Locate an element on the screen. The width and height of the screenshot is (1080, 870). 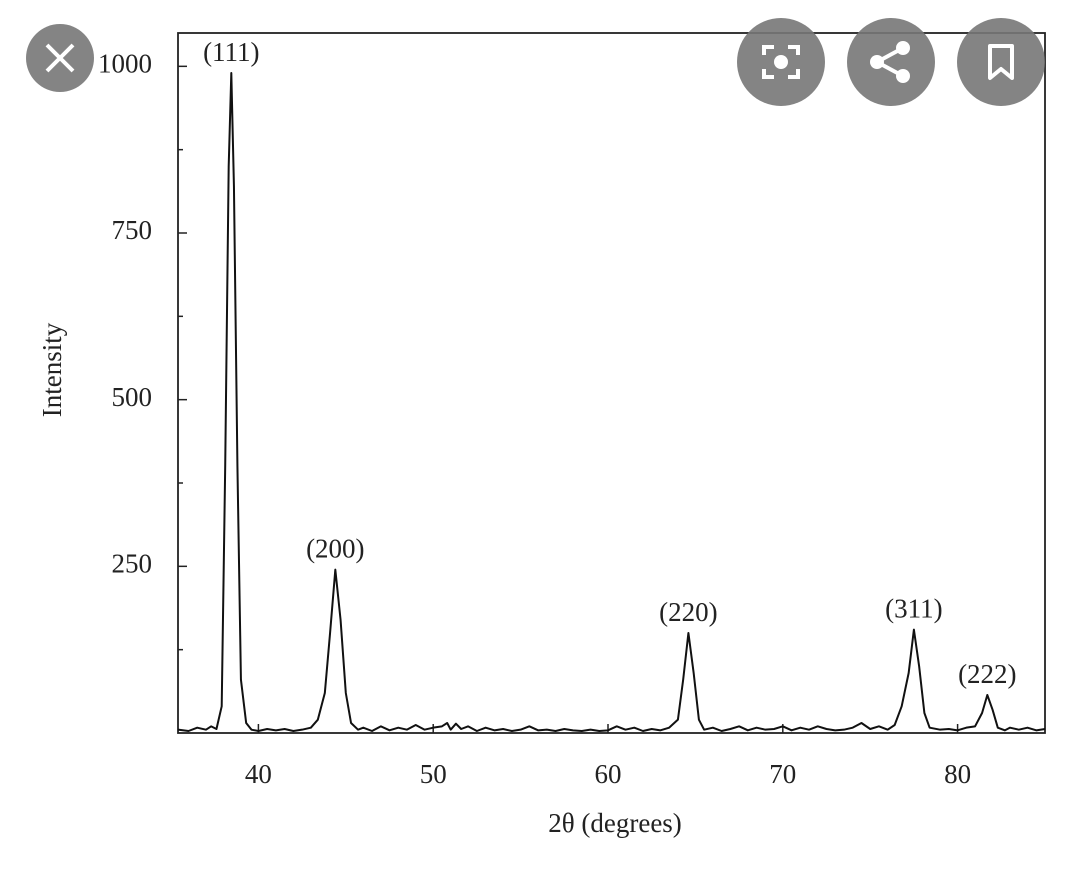
close-icon is located at coordinates (60, 58).